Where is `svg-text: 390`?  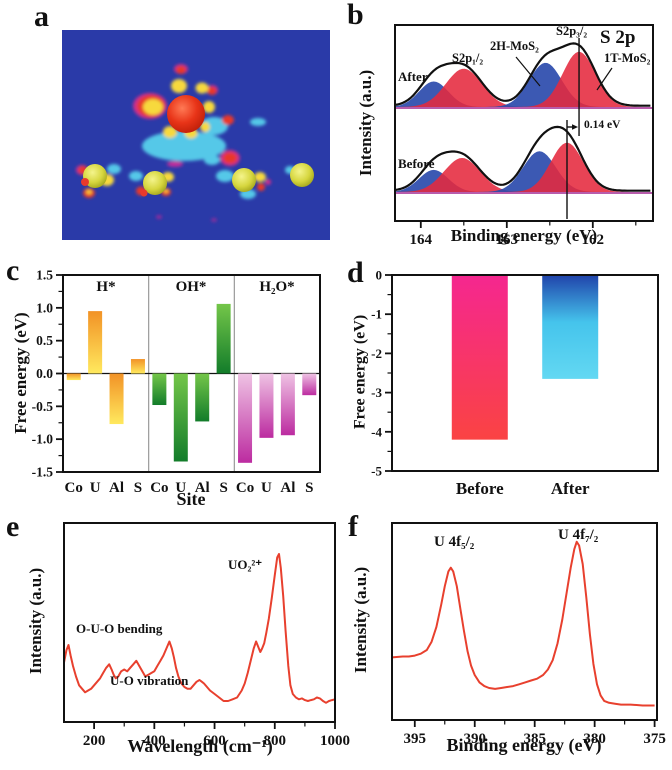 svg-text: 390 is located at coordinates (474, 739).